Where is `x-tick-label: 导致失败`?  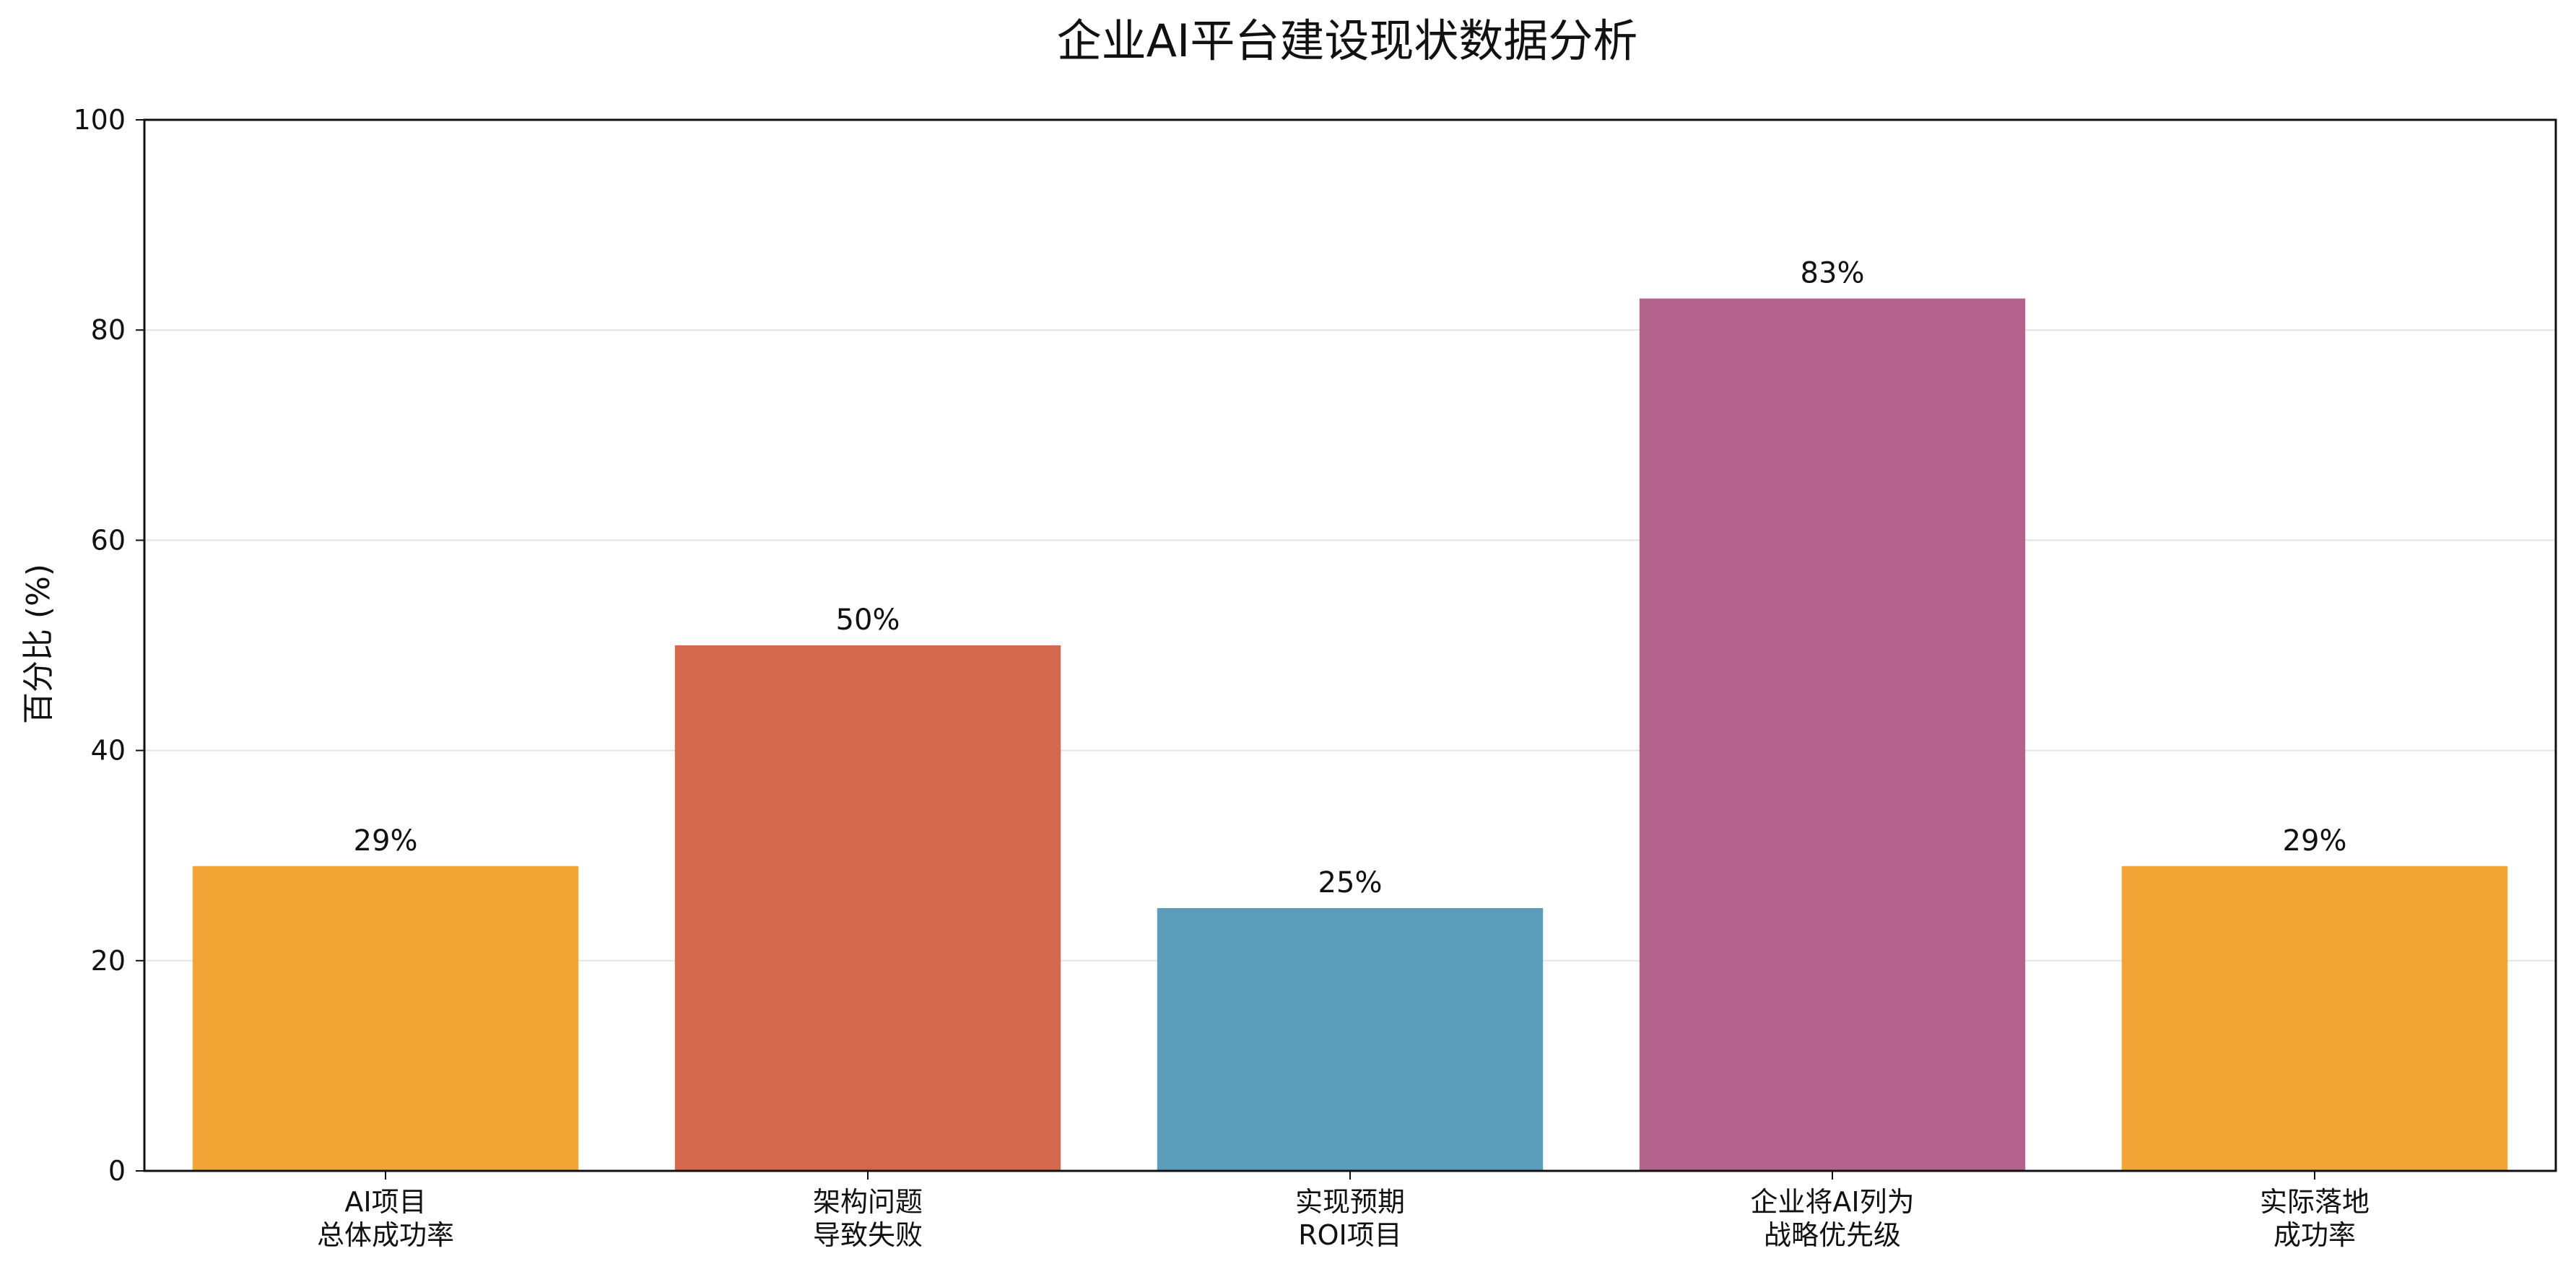 x-tick-label: 导致失败 is located at coordinates (868, 1235).